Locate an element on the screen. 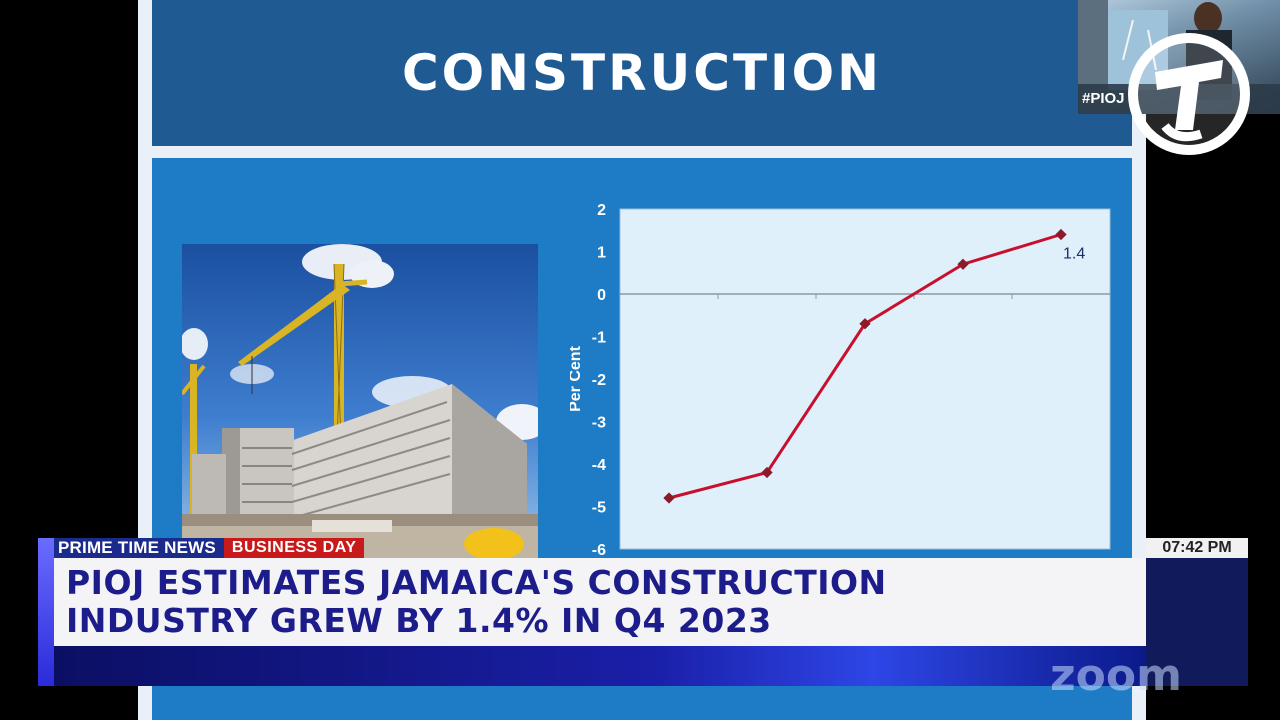 Image resolution: width=1280 pixels, height=720 pixels. lower-third-tags: PRIME TIME NEWS BUSINESS DAY is located at coordinates (209, 548).